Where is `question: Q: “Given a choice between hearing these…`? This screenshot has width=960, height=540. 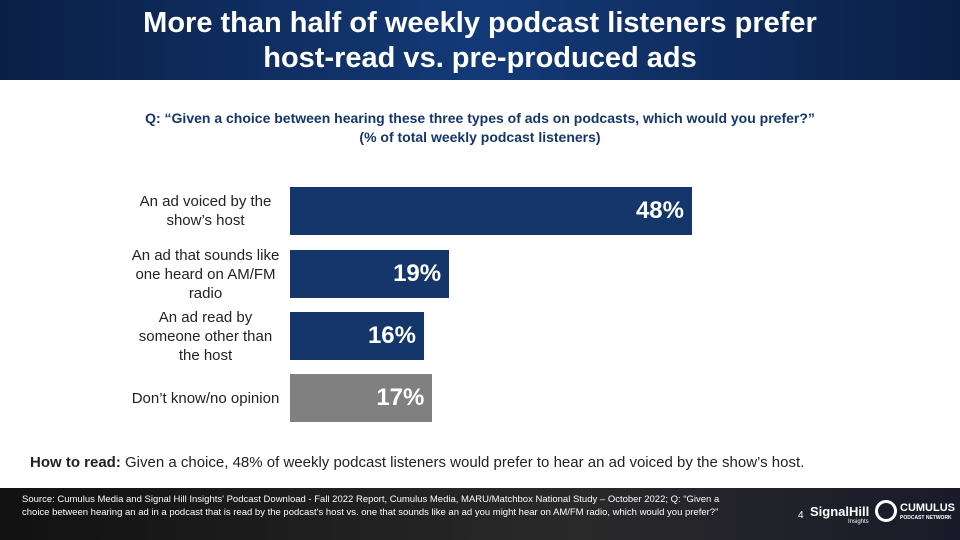 question: Q: “Given a choice between hearing these… is located at coordinates (480, 118).